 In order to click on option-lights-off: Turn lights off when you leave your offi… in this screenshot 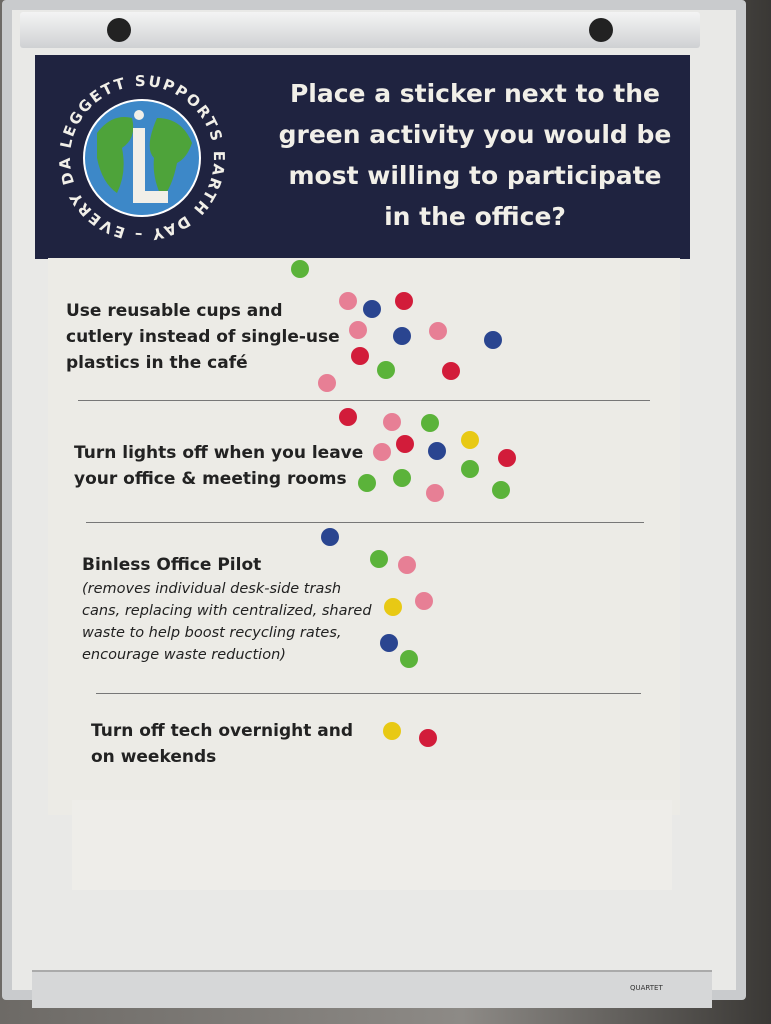, I will do `click(219, 466)`.